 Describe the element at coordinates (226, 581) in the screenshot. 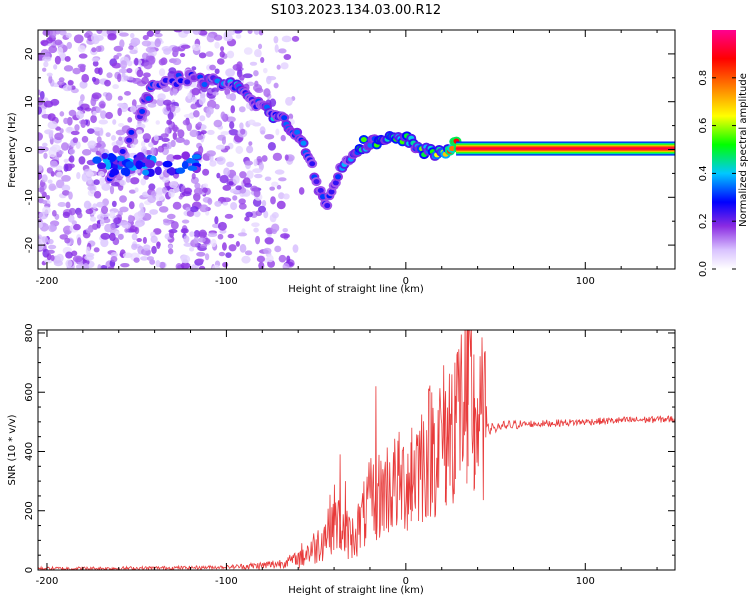

I see `x-tick-label: -100` at that location.